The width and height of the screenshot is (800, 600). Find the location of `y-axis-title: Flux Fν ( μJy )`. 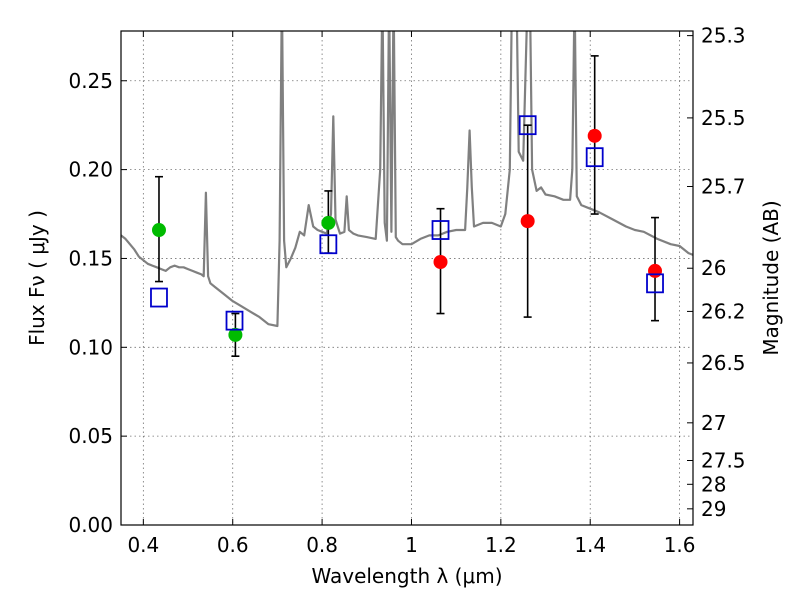

y-axis-title: Flux Fν ( μJy ) is located at coordinates (37, 278).